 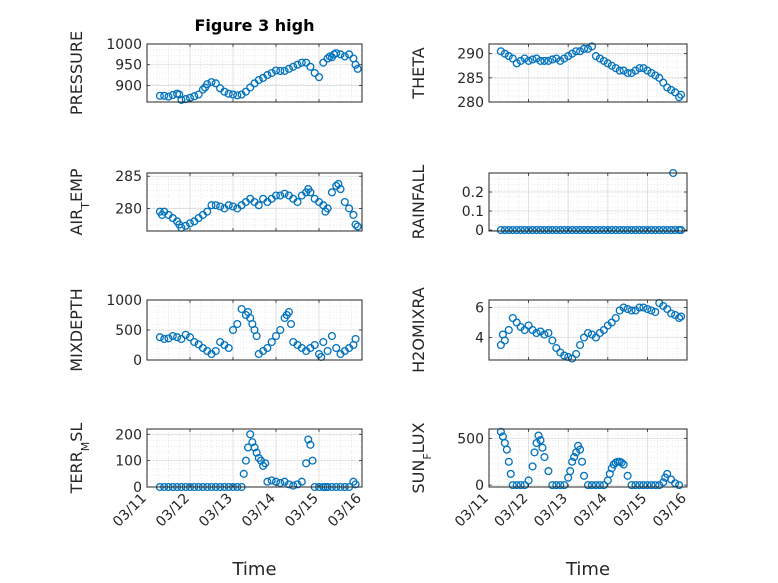 I want to click on y-tick-label: 280, so click(x=128, y=209).